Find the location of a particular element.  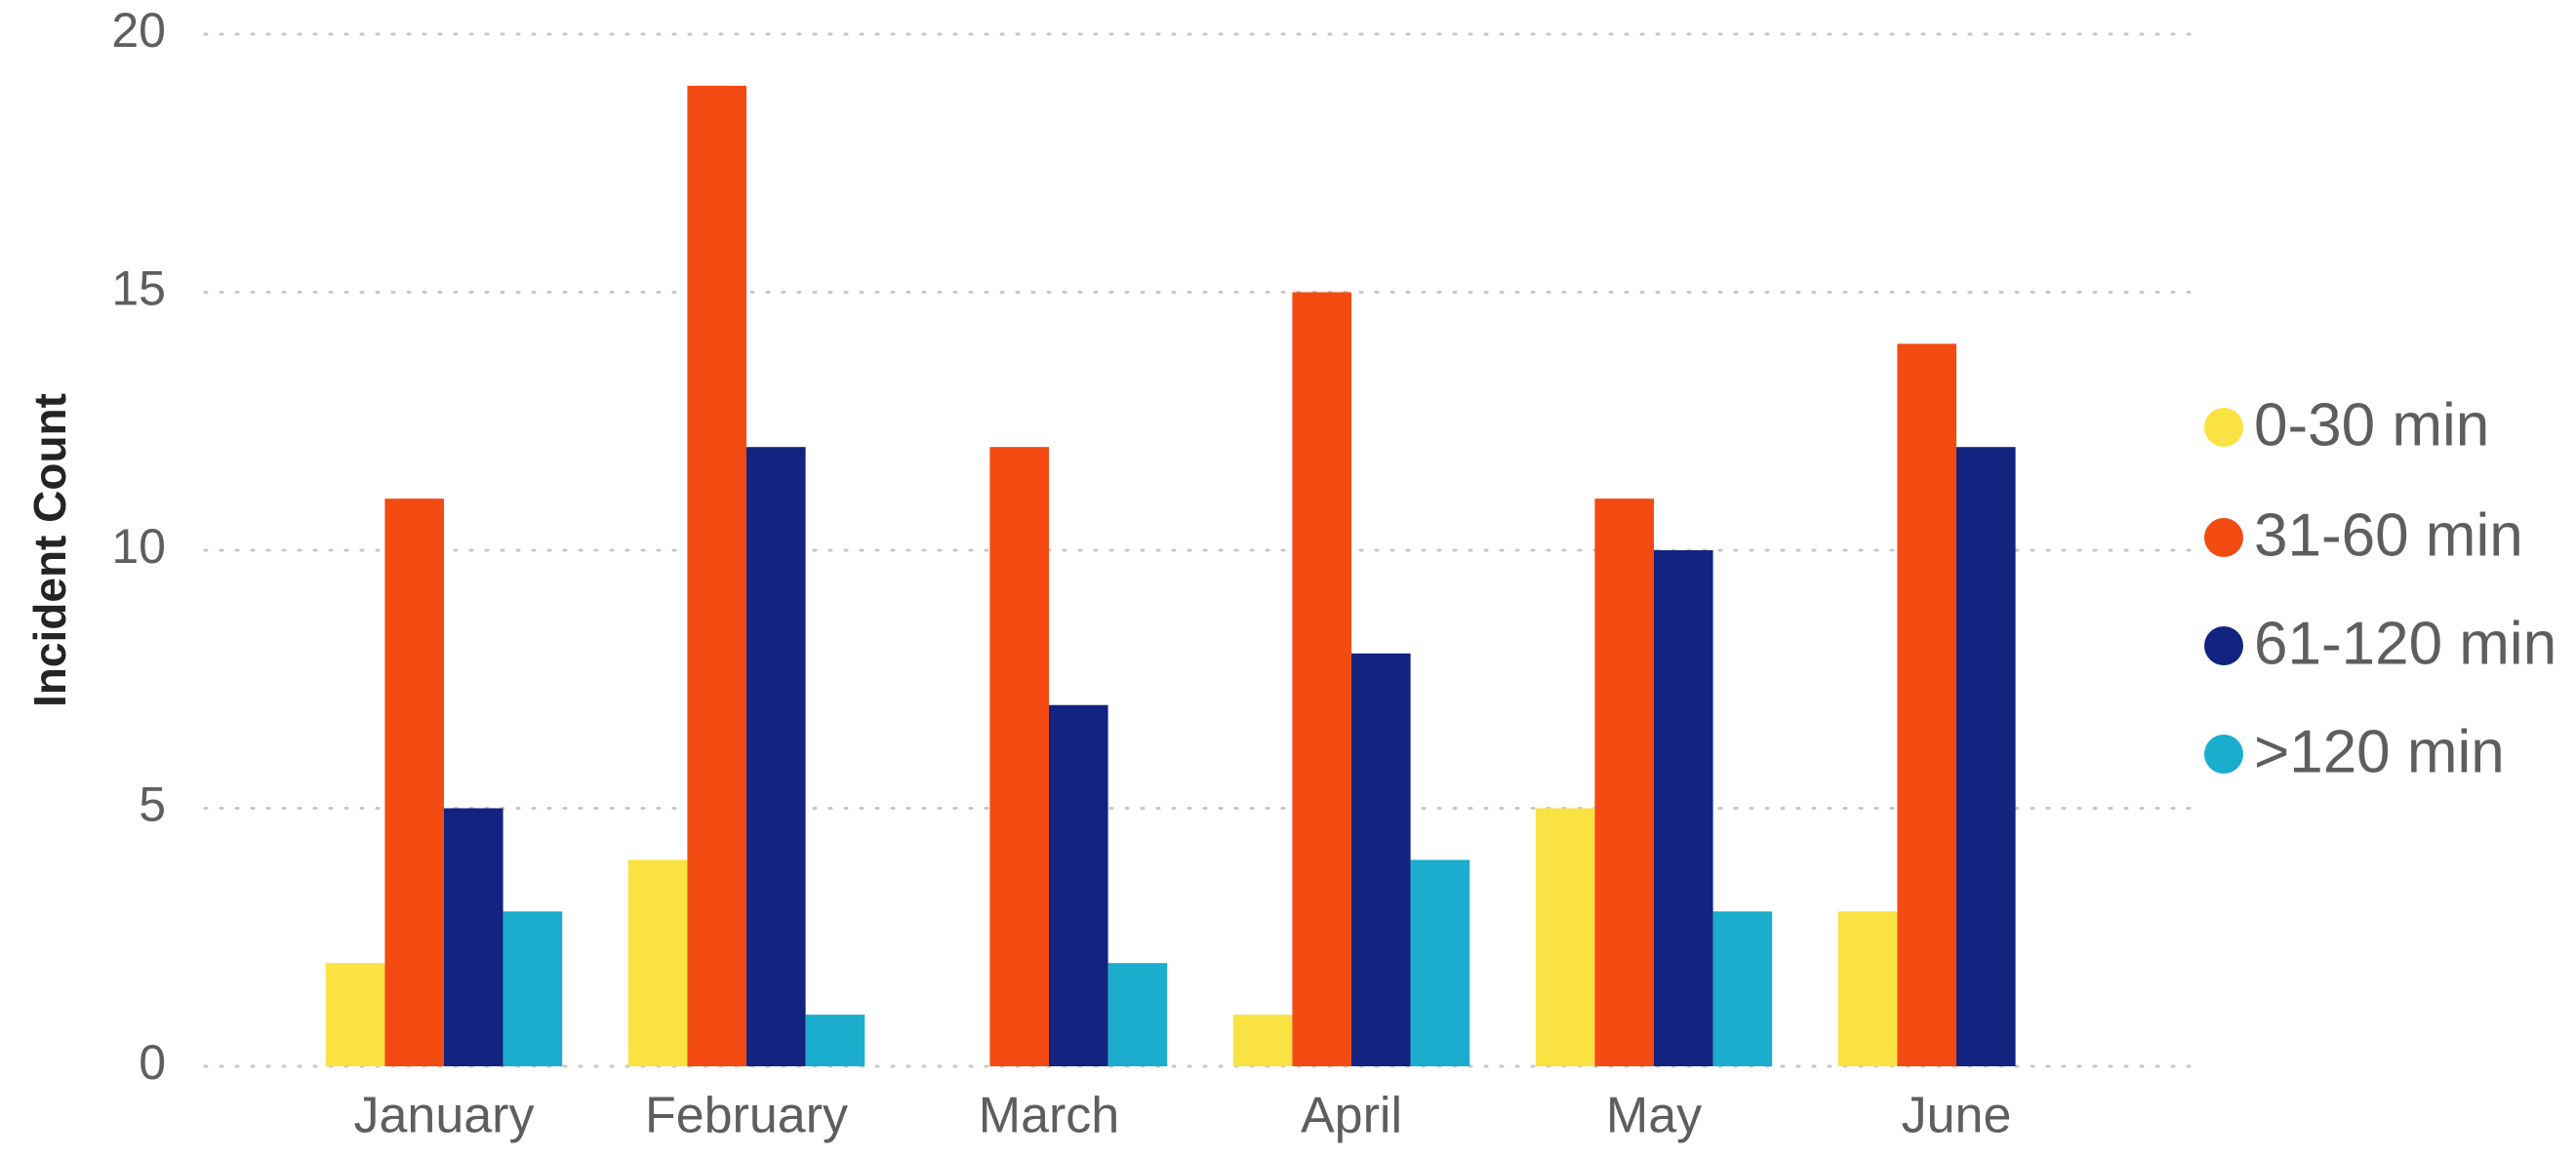

y-tick-label: 10 is located at coordinates (138, 546).